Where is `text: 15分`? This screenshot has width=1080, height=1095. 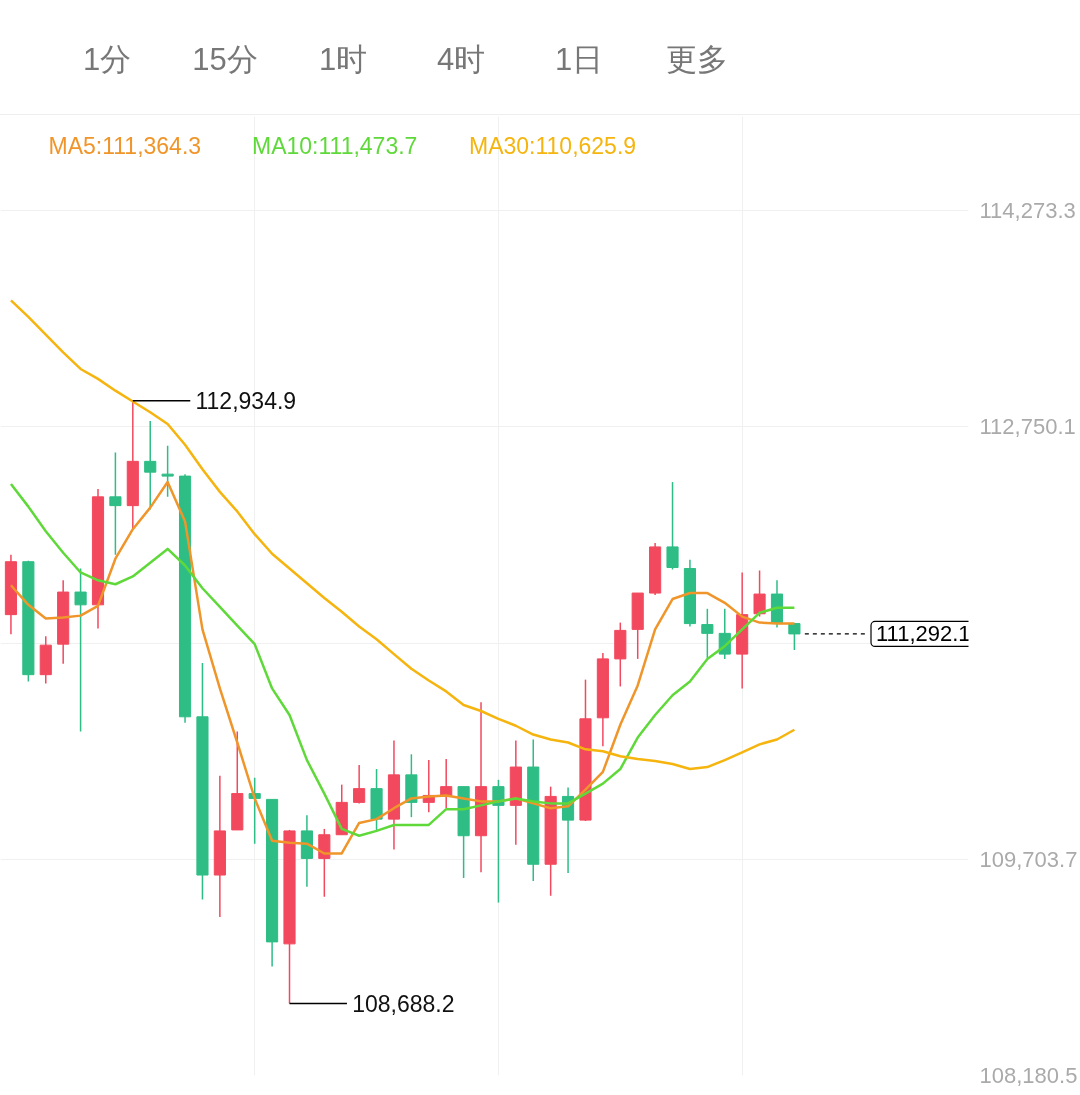 text: 15分 is located at coordinates (225, 60).